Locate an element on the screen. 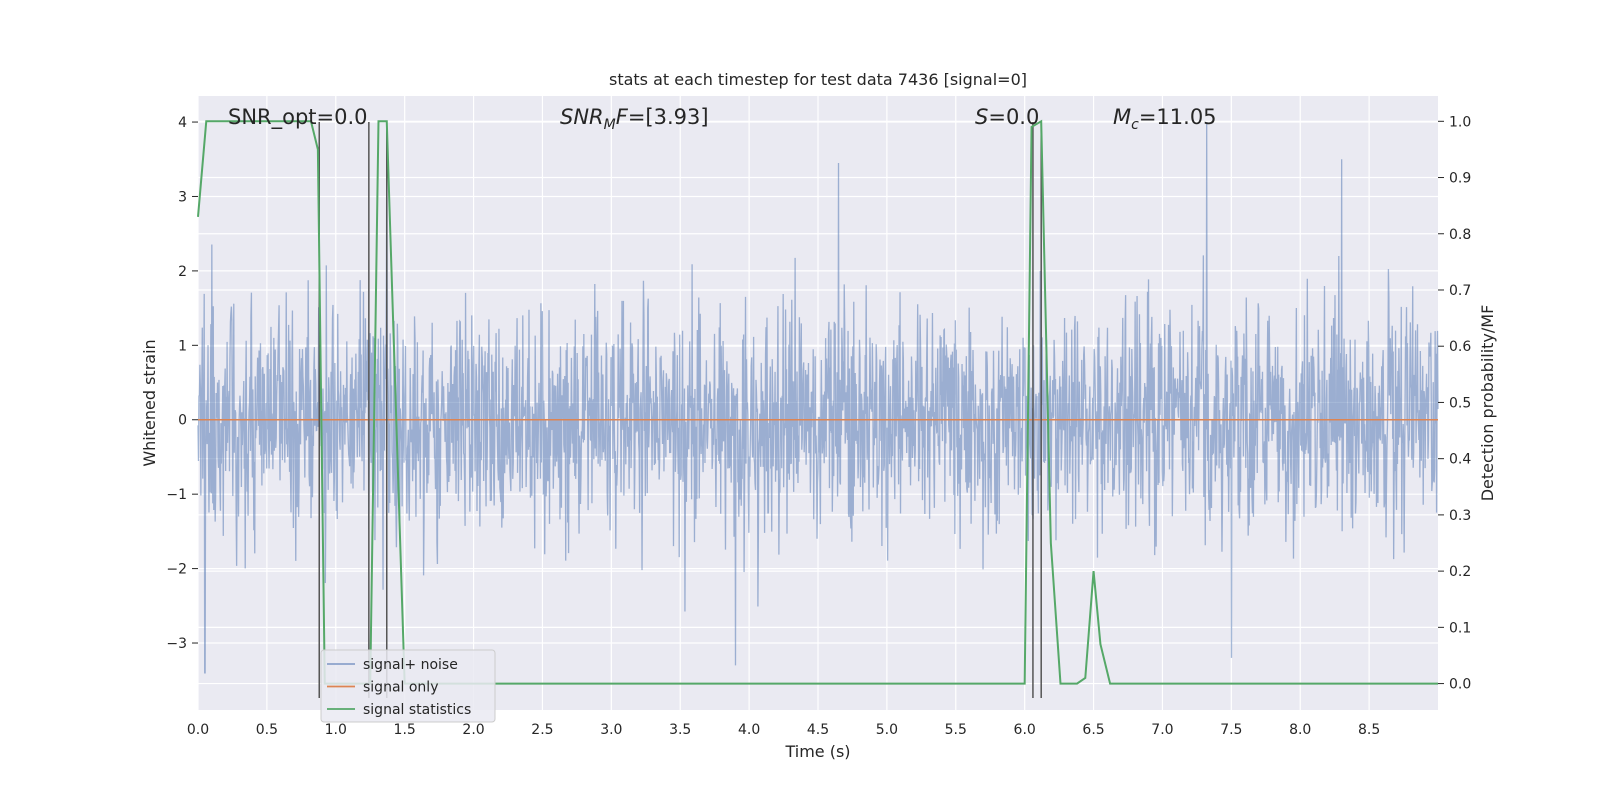  x-tick-label: 5.0 is located at coordinates (887, 730).